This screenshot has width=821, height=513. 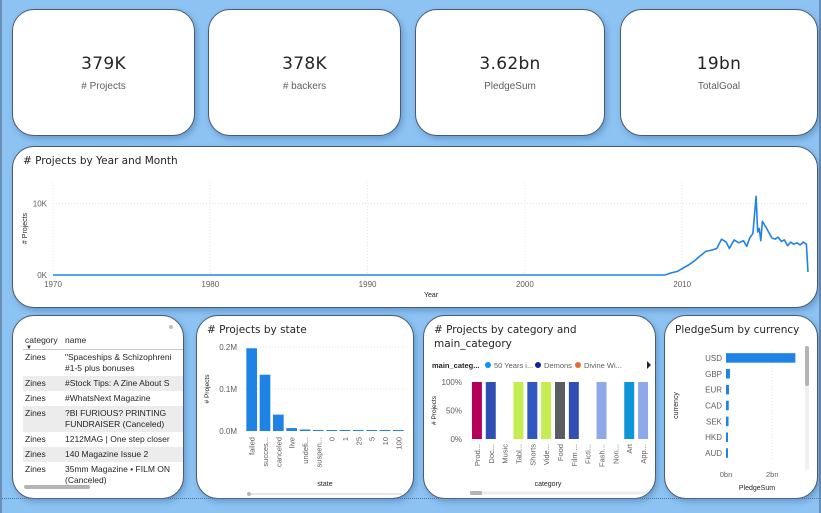 I want to click on y-tick-label: 10K, so click(x=40, y=203).